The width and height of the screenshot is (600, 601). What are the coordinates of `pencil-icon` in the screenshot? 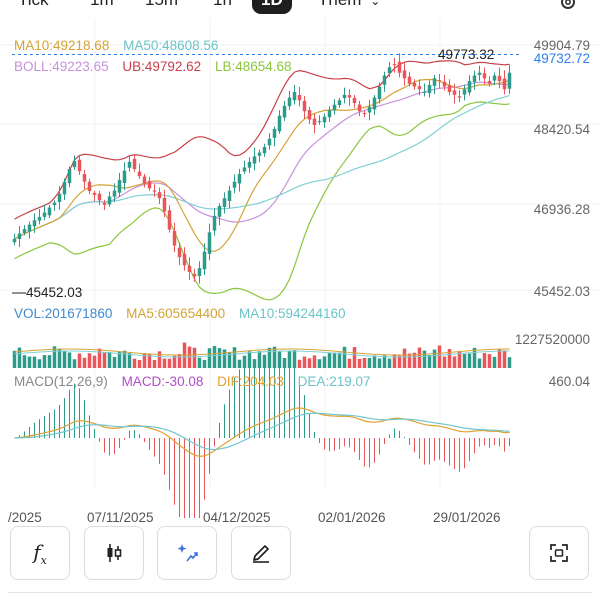 It's located at (261, 554).